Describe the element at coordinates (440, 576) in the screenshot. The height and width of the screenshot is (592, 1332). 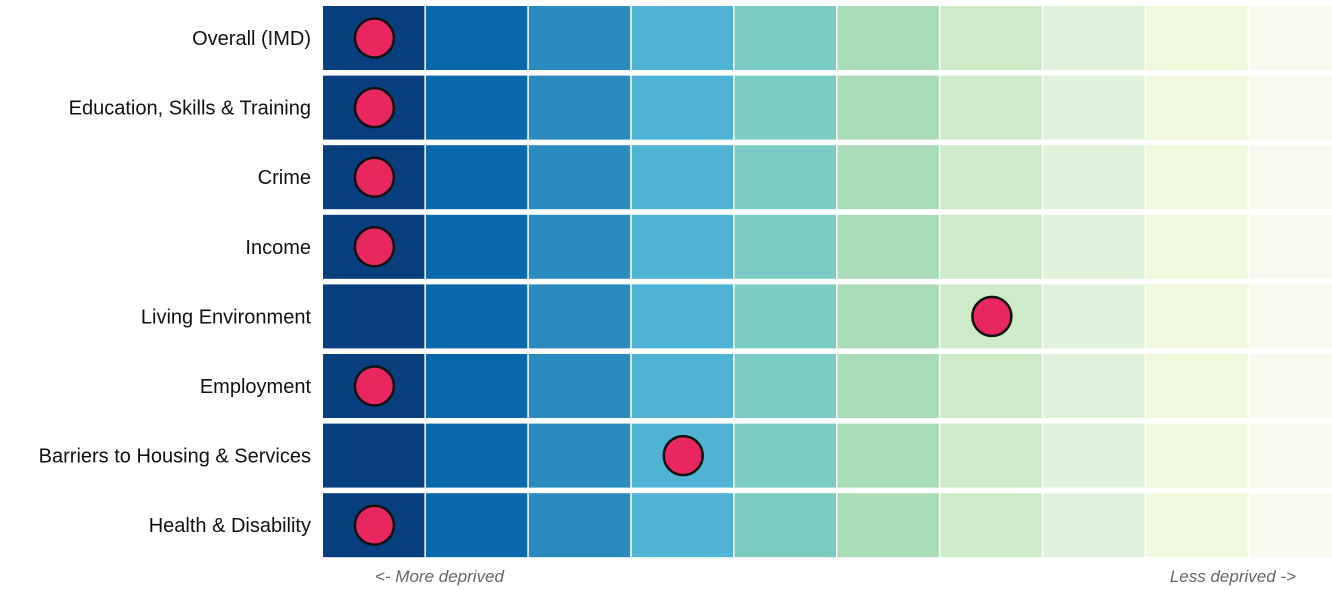
I see `more-deprived-label: <- More deprived` at that location.